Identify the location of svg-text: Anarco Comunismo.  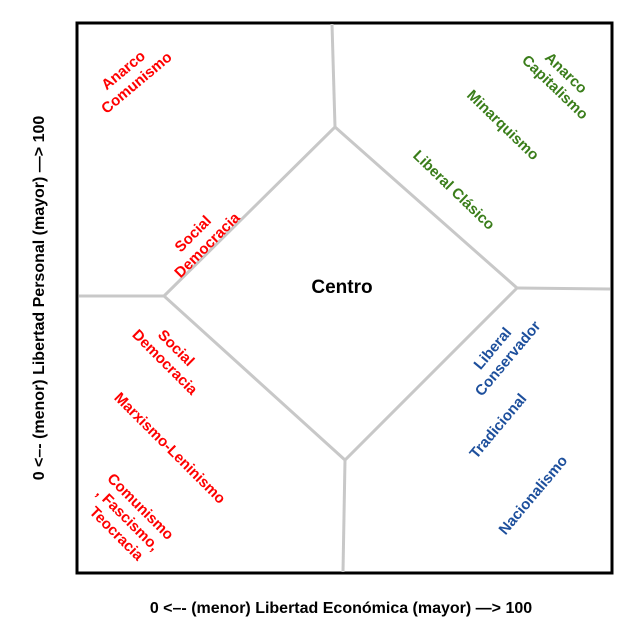
(131, 76).